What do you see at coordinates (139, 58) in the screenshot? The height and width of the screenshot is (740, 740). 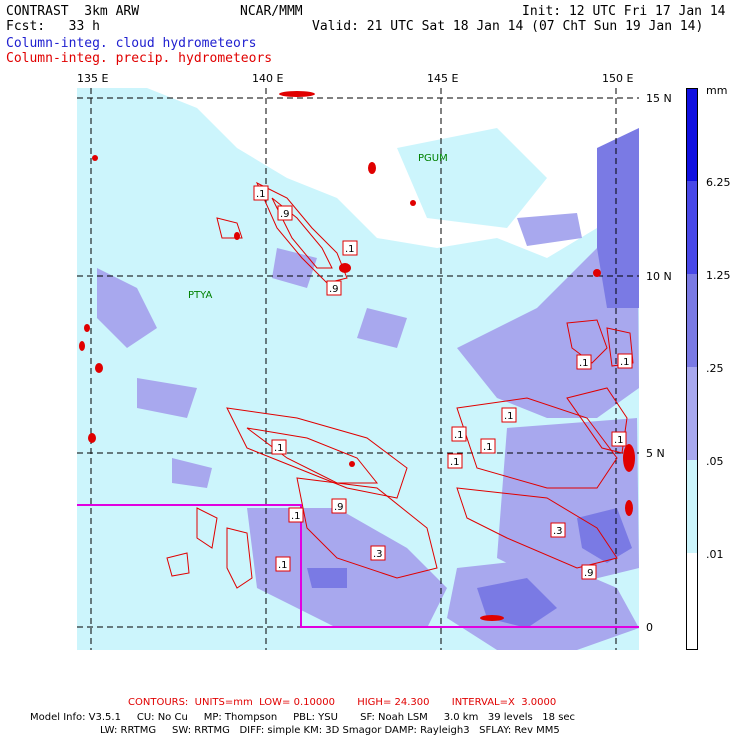 I see `field-precip-label: Column-integ. precip. hydrometeors` at bounding box center [139, 58].